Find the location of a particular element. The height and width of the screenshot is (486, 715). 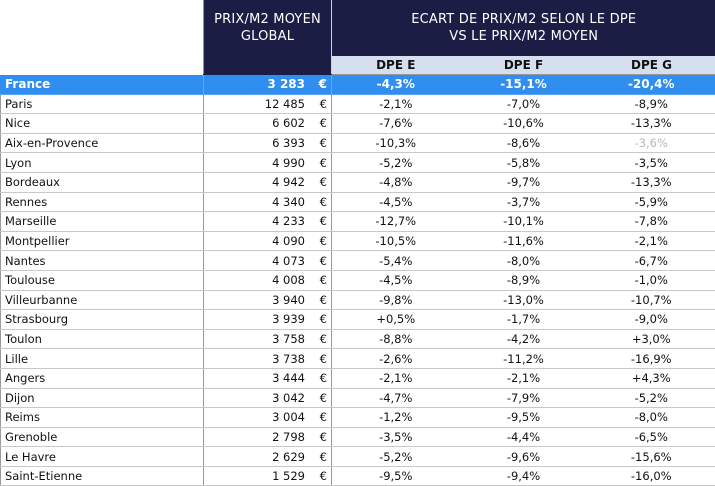

dpe-e-value: -8,8% is located at coordinates (396, 339).